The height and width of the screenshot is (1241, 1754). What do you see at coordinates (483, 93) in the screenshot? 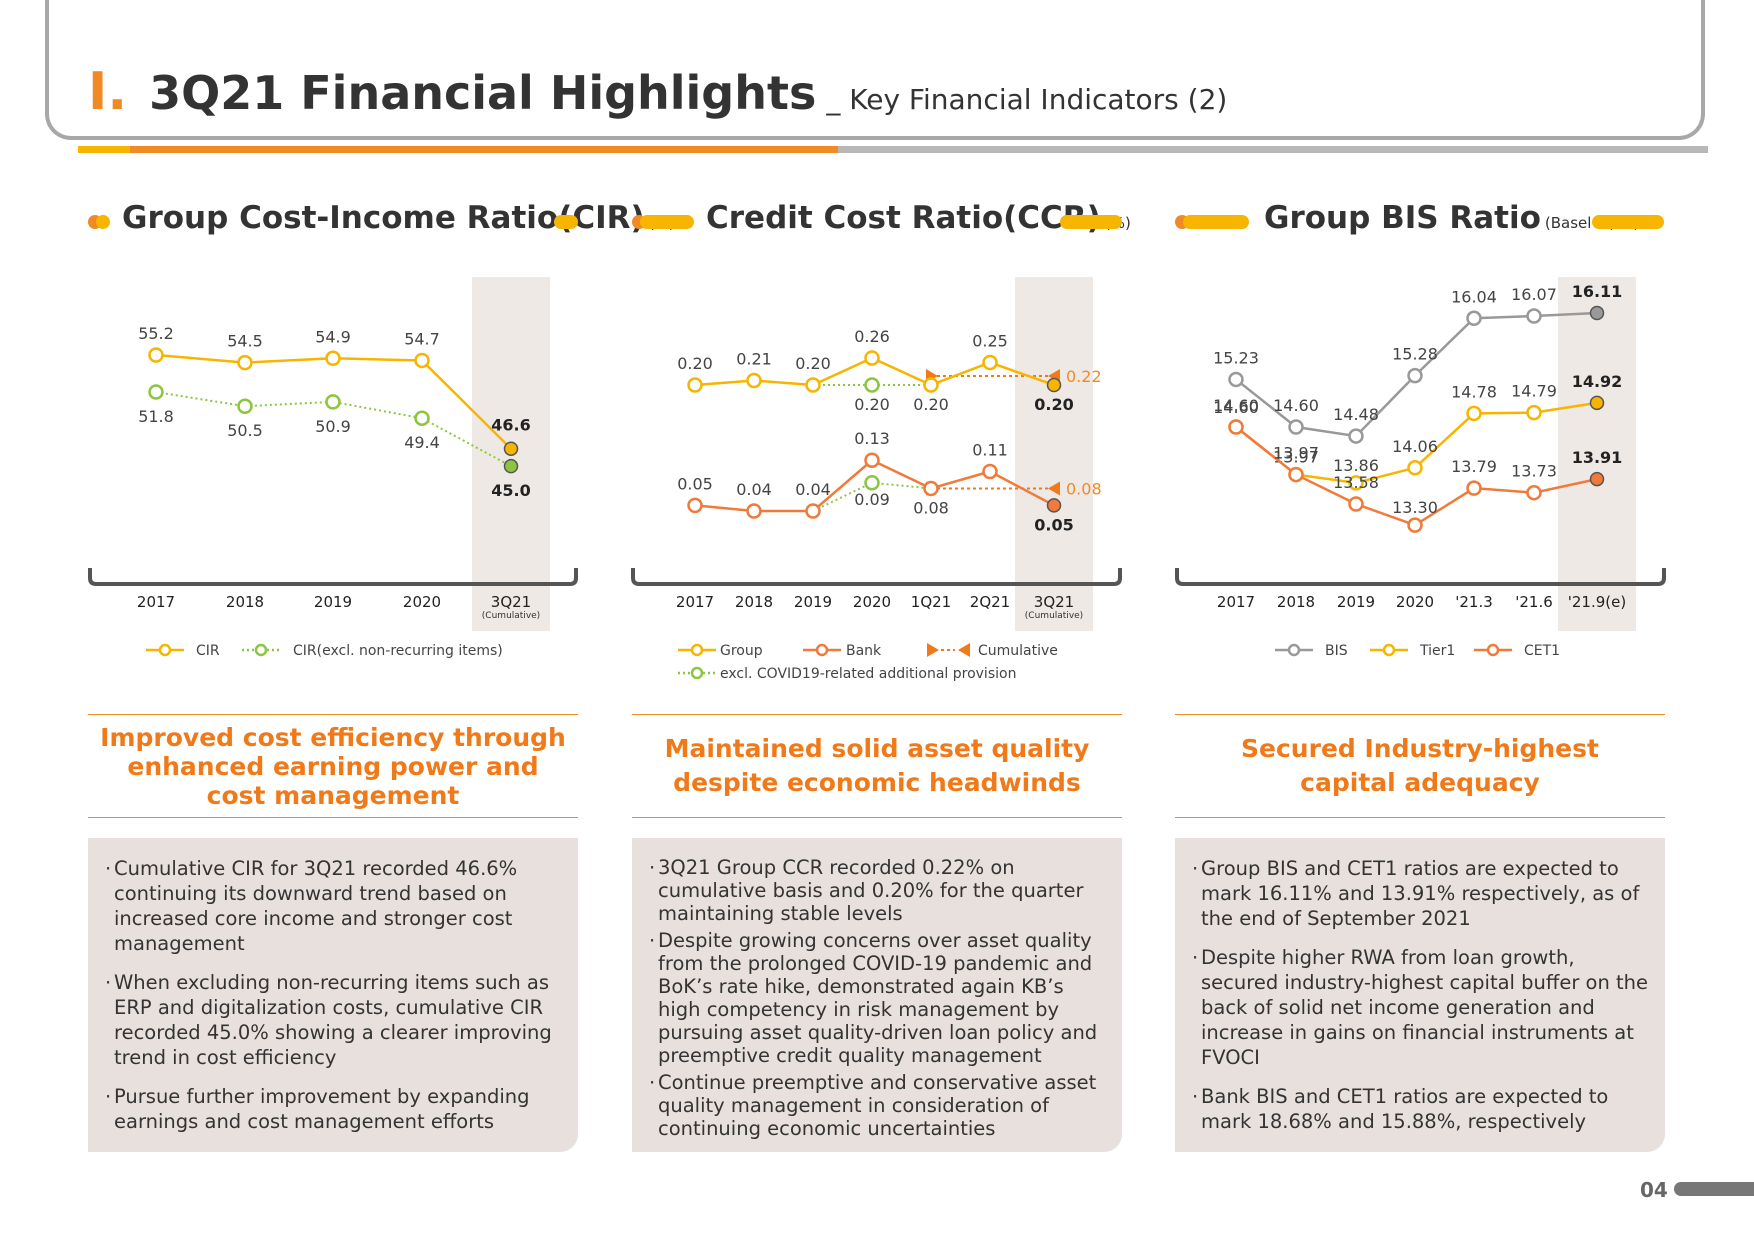
I see `page-title: 3Q21 Financial Highlights` at bounding box center [483, 93].